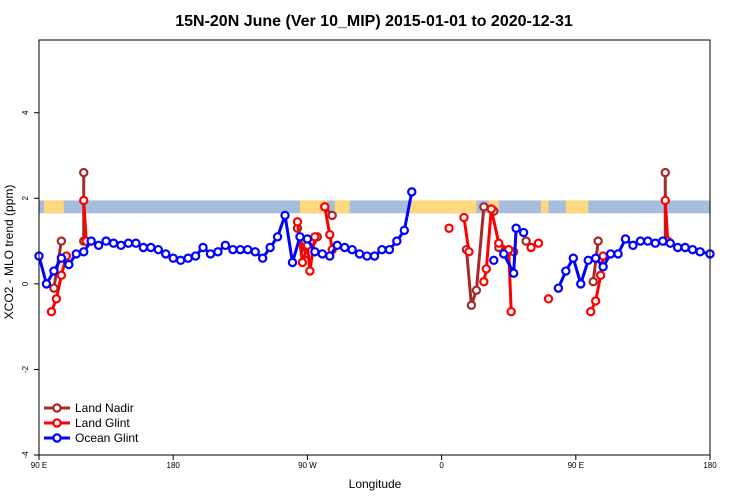  What do you see at coordinates (710, 465) in the screenshot?
I see `x-tick-label-5: 180` at bounding box center [710, 465].